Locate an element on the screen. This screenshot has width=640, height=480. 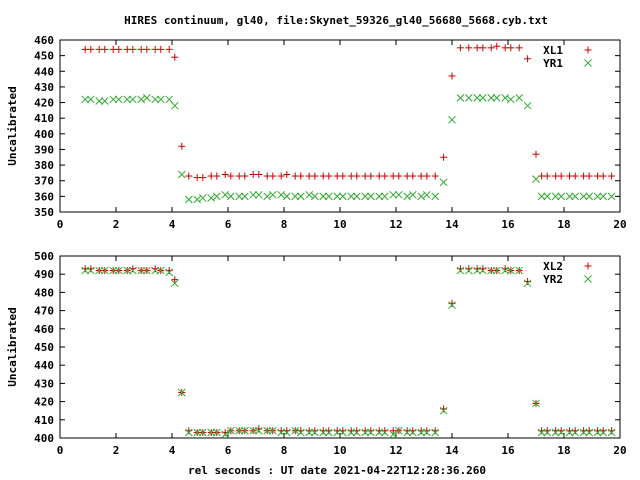
y-tick-label: 390 is located at coordinates (44, 149).